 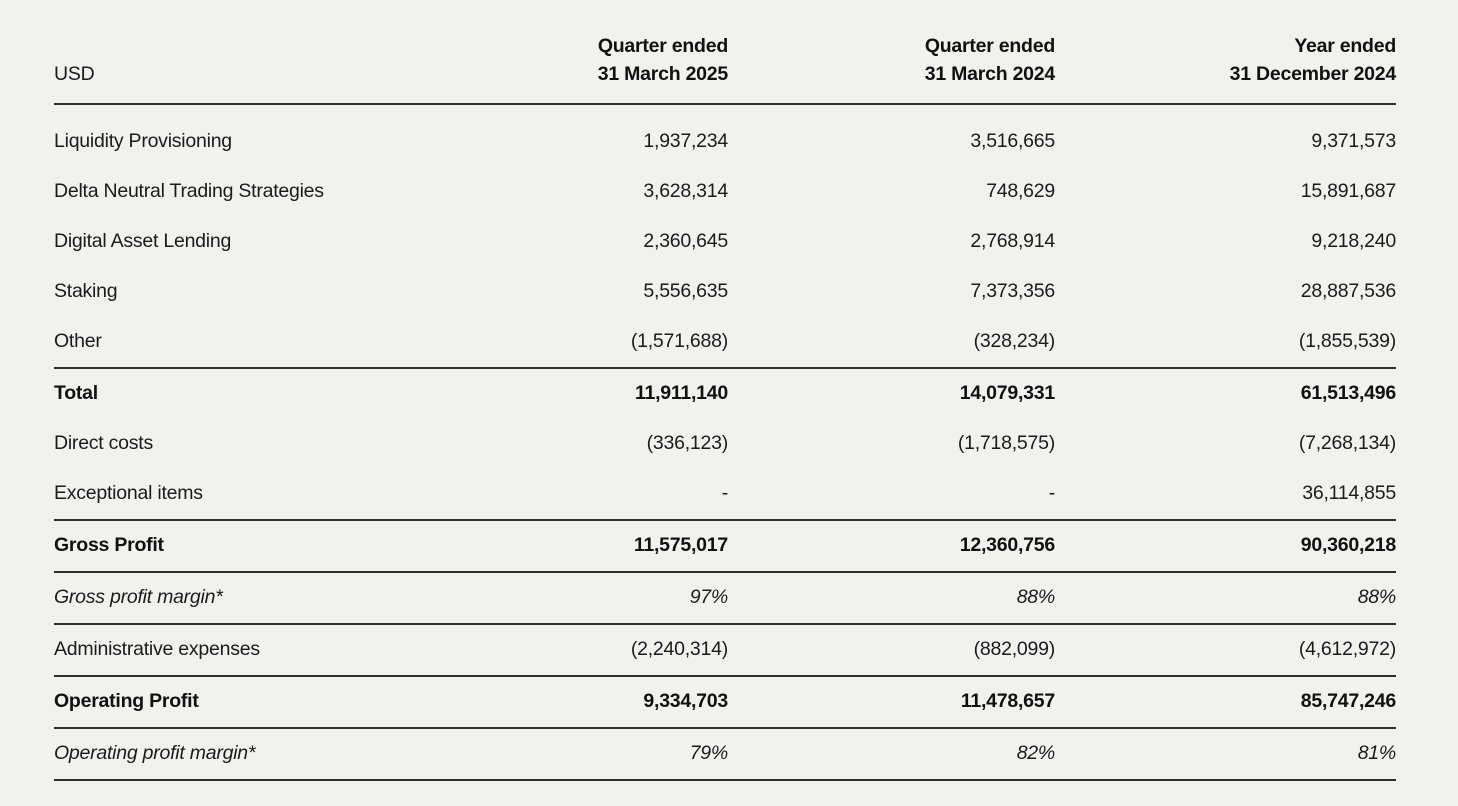 What do you see at coordinates (573, 546) in the screenshot?
I see `cell-q1-2025: 11,575,017` at bounding box center [573, 546].